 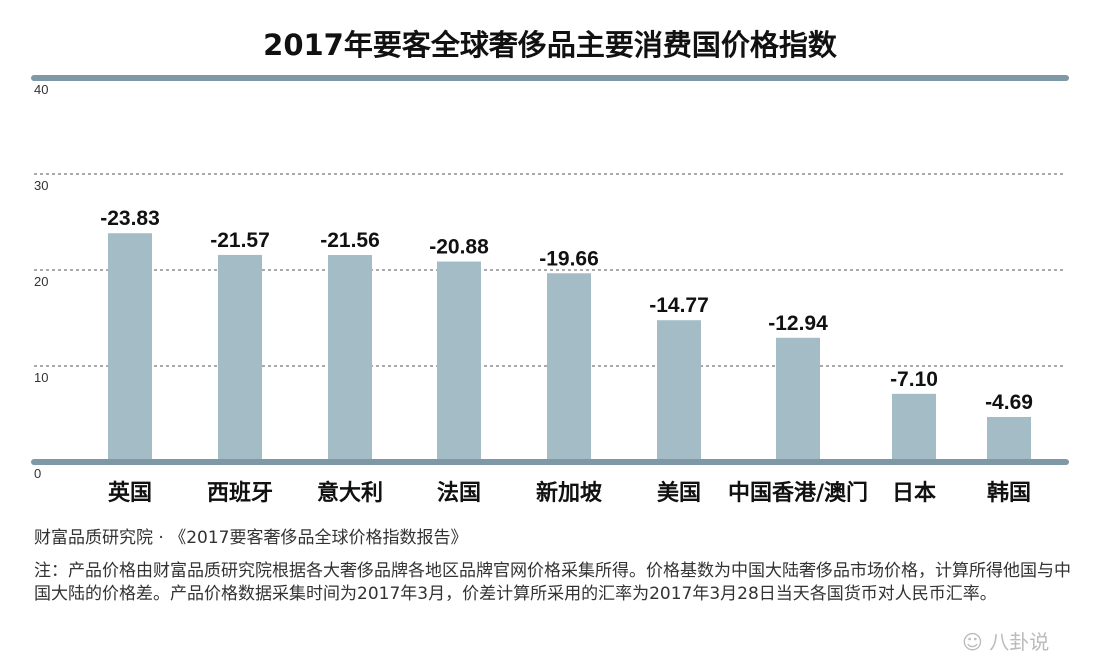 I want to click on category-label: 意大利, so click(x=350, y=493).